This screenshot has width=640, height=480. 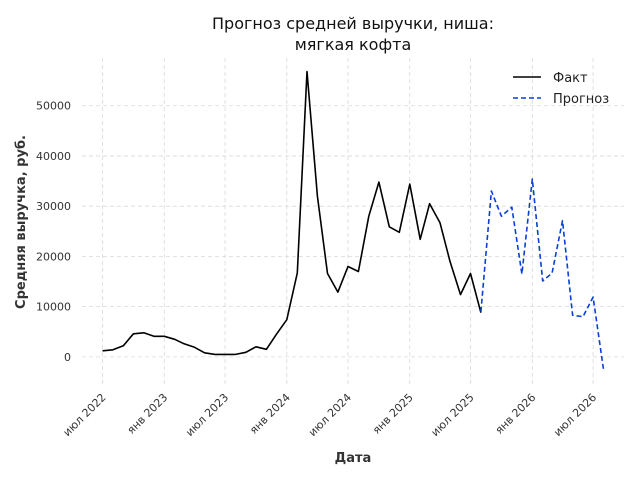 I want to click on series-line-forecast, so click(x=542, y=274).